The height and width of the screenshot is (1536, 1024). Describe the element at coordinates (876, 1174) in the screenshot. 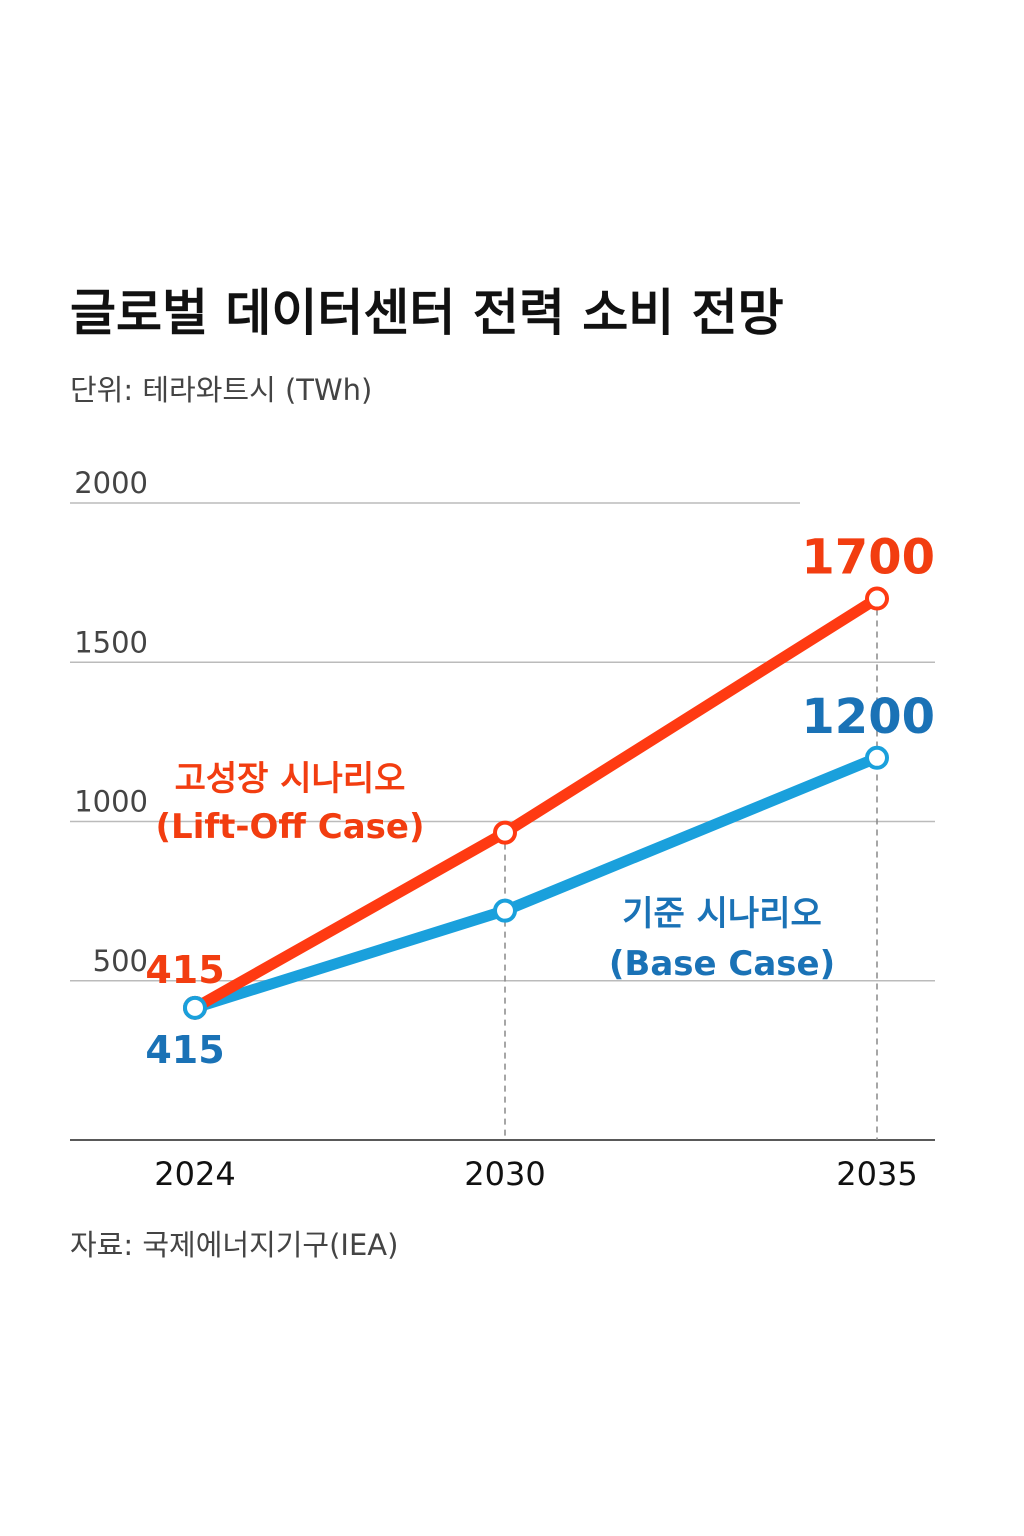

I see `x-tick-label: 2035` at that location.